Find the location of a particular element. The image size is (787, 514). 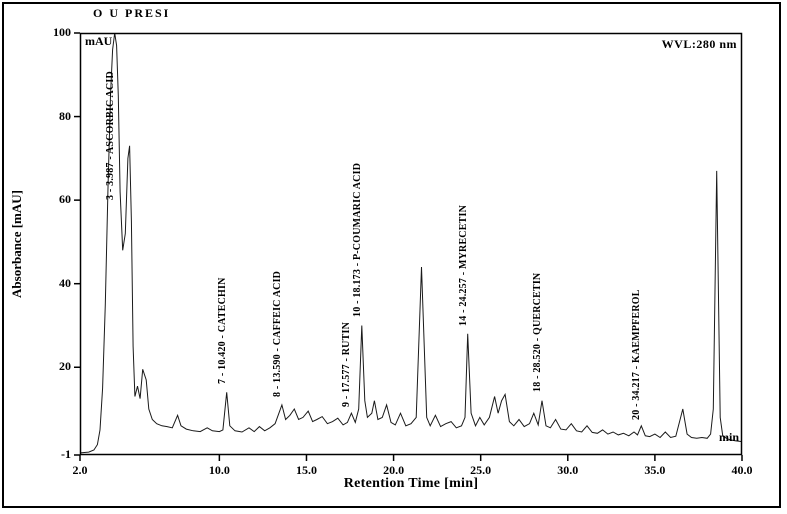

x-tick-label: 25.0 is located at coordinates (481, 470).